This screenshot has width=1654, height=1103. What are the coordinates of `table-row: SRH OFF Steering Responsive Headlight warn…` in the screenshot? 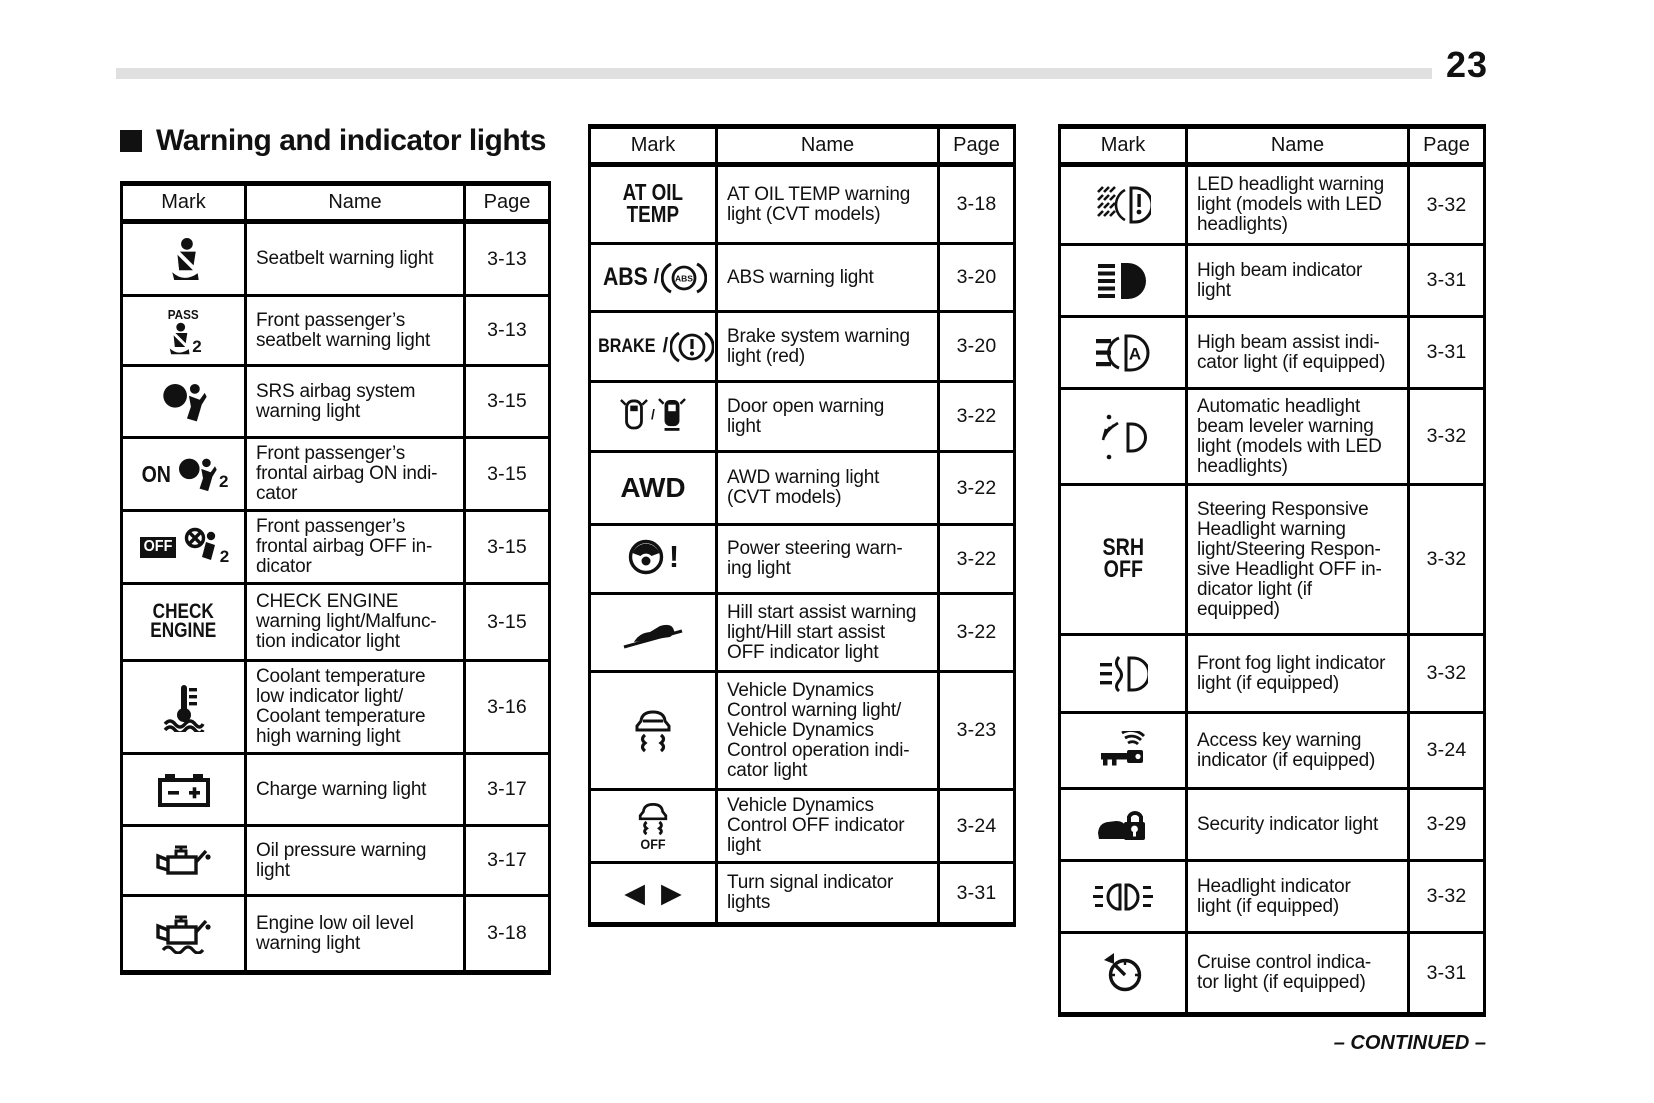 It's located at (1272, 559).